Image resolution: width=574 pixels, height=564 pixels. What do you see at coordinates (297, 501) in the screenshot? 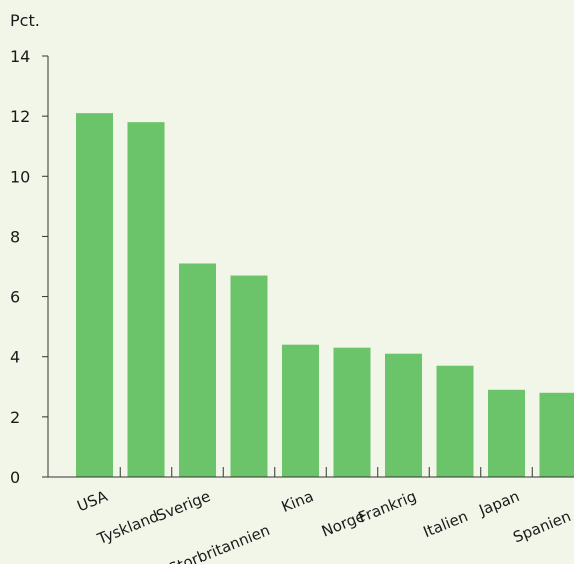
I see `x-tick-label: Kina` at bounding box center [297, 501].